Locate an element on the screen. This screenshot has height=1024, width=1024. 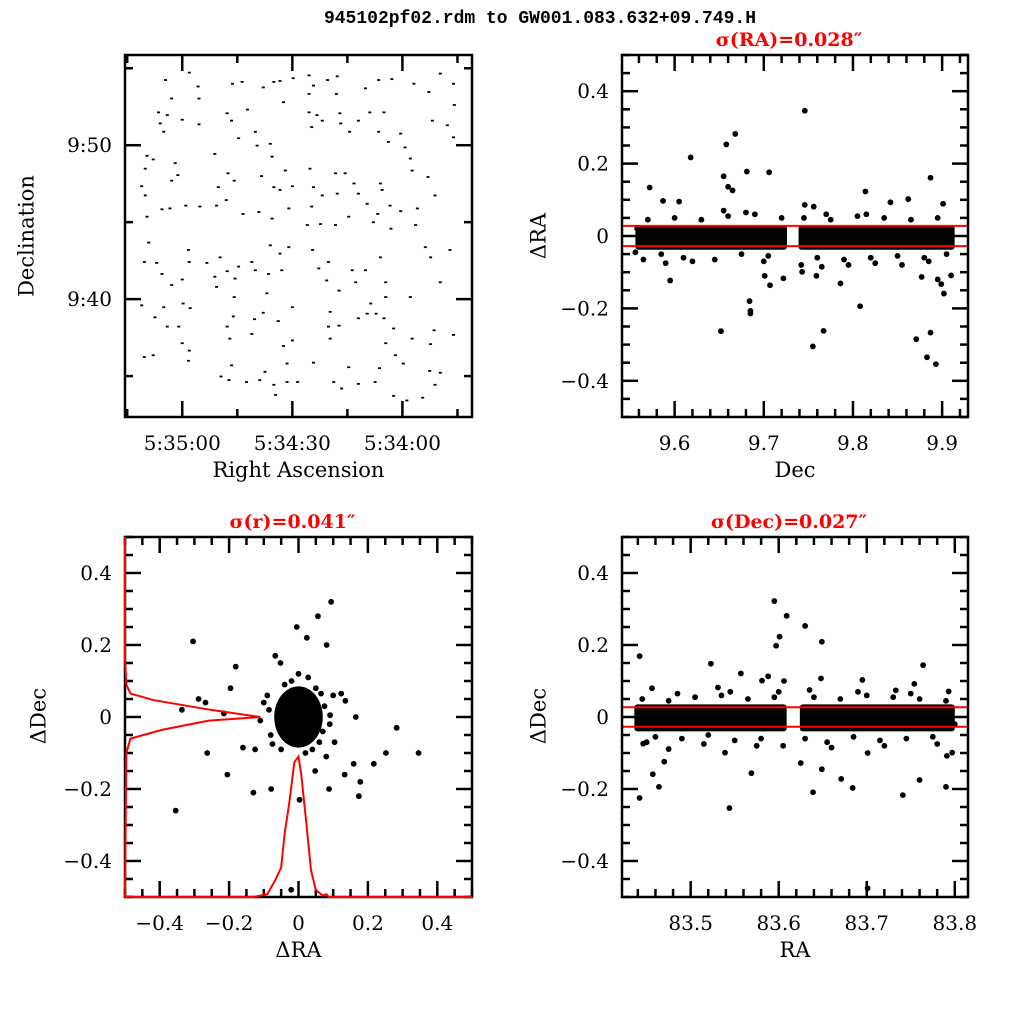
y-tick-label: 9:40 is located at coordinates (89, 299).